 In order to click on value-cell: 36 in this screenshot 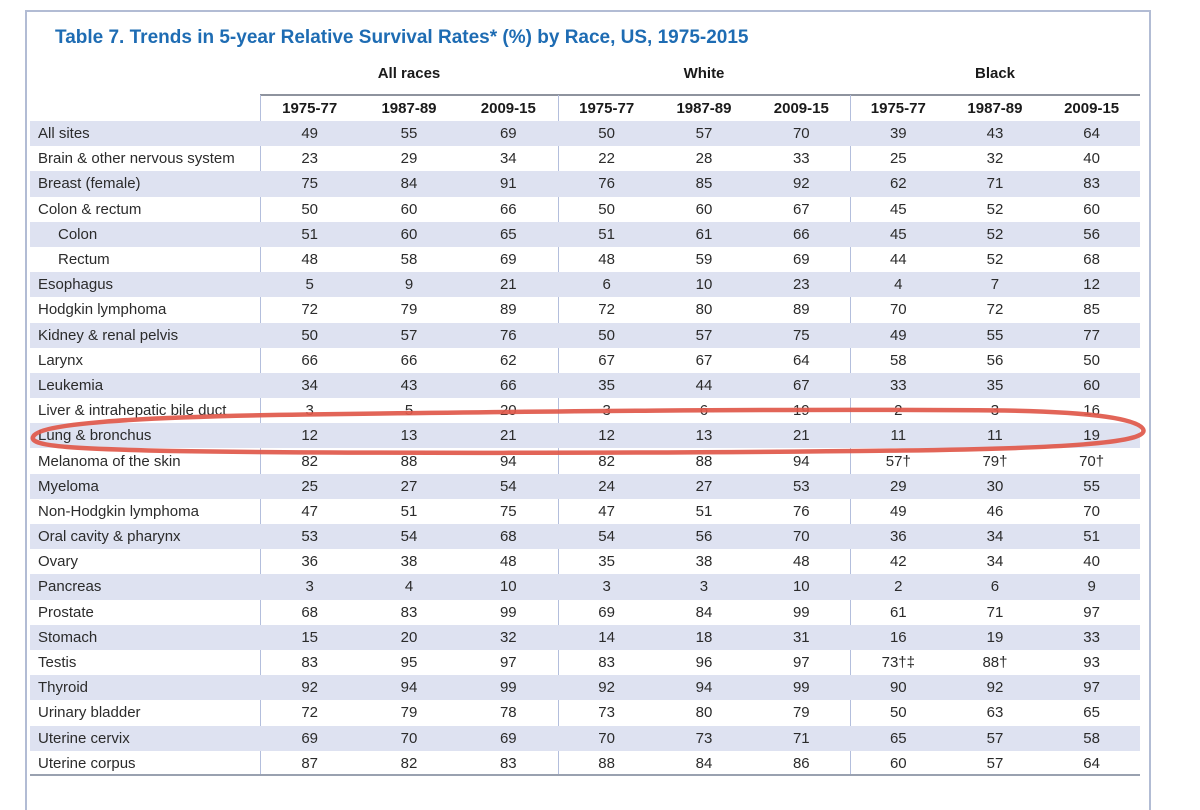, I will do `click(898, 537)`.